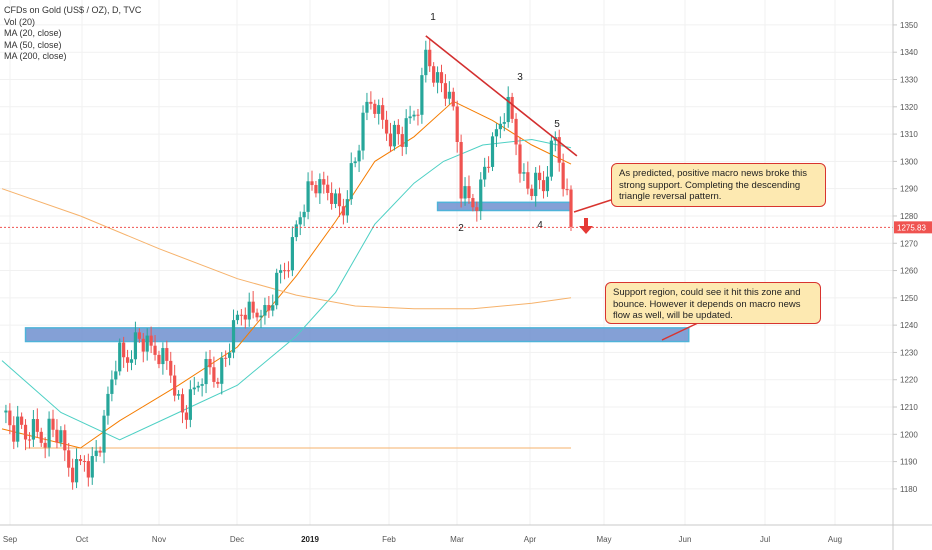 The image size is (932, 550). What do you see at coordinates (520, 77) in the screenshot?
I see `pattern-point-label: 3` at bounding box center [520, 77].